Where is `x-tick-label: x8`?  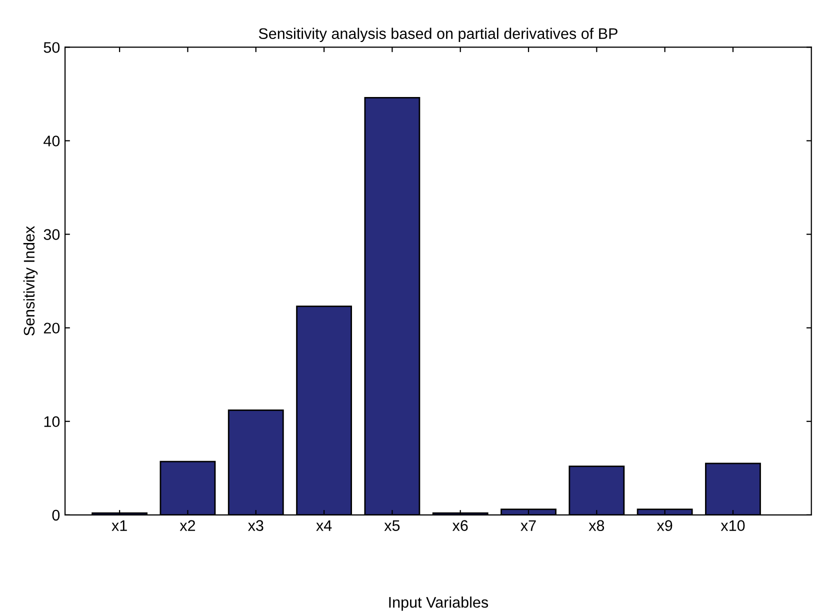 x-tick-label: x8 is located at coordinates (596, 526).